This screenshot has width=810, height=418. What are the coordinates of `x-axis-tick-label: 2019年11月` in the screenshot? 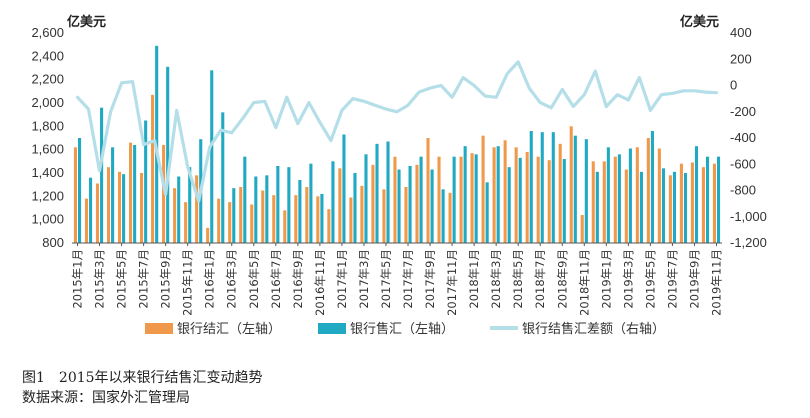 It's located at (716, 282).